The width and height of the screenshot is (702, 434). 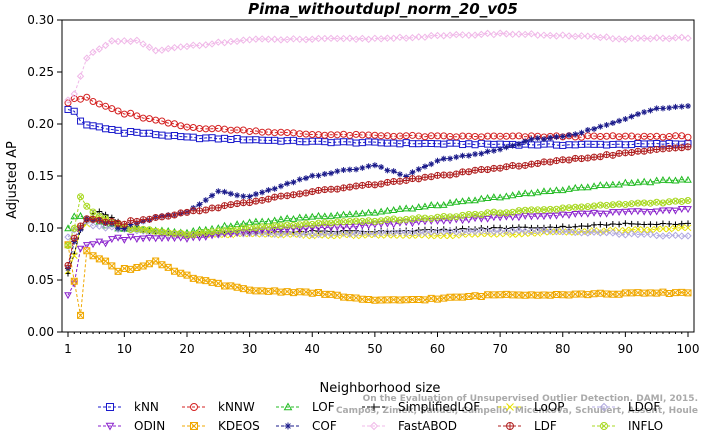 What do you see at coordinates (40, 72) in the screenshot?
I see `y-tick-label: 0.25` at bounding box center [40, 72].